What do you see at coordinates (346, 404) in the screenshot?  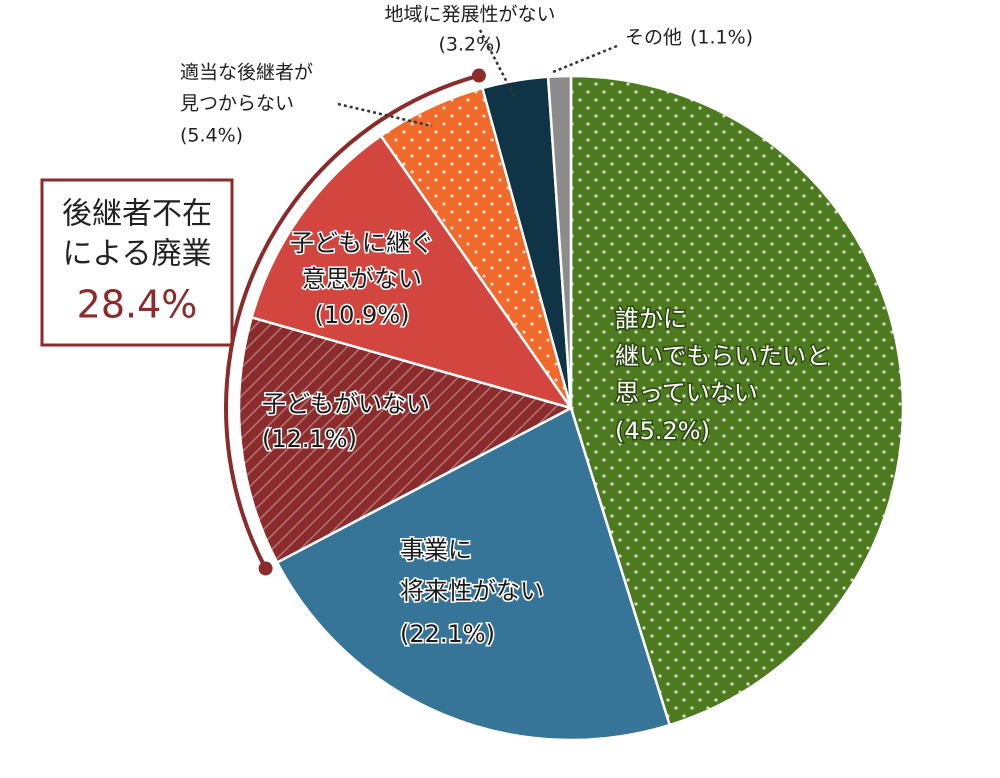 I see `slice-label: 子どもがいない` at bounding box center [346, 404].